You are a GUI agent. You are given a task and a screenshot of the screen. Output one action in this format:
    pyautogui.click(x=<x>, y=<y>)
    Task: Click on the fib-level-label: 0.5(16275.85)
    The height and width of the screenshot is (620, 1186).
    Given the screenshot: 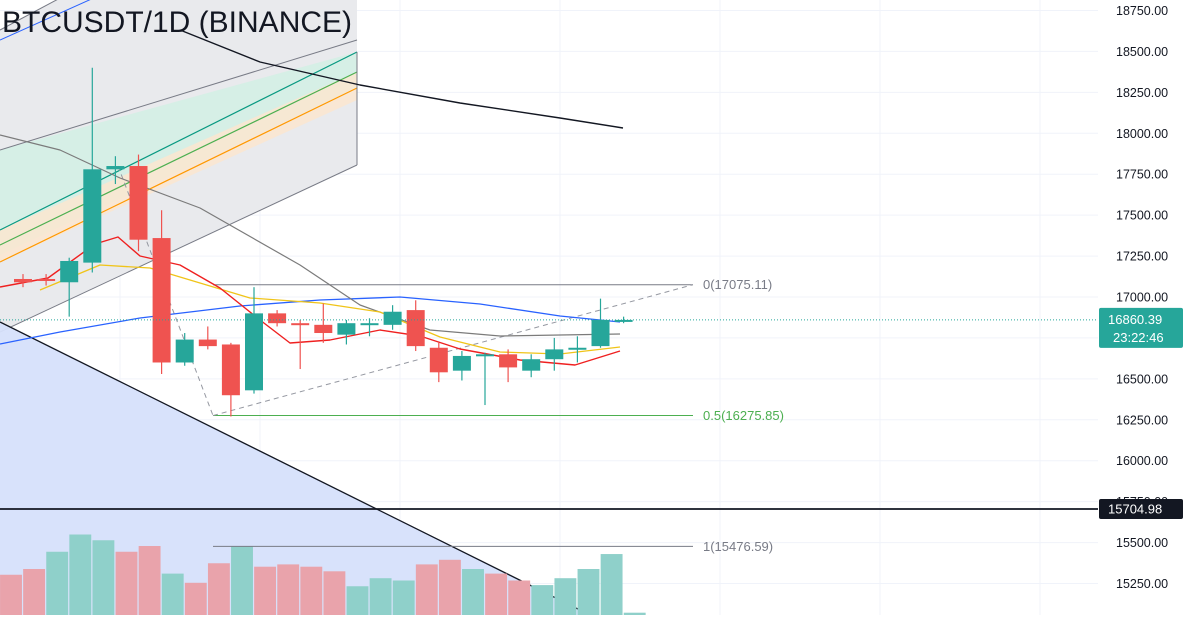 What is the action you would take?
    pyautogui.click(x=743, y=415)
    